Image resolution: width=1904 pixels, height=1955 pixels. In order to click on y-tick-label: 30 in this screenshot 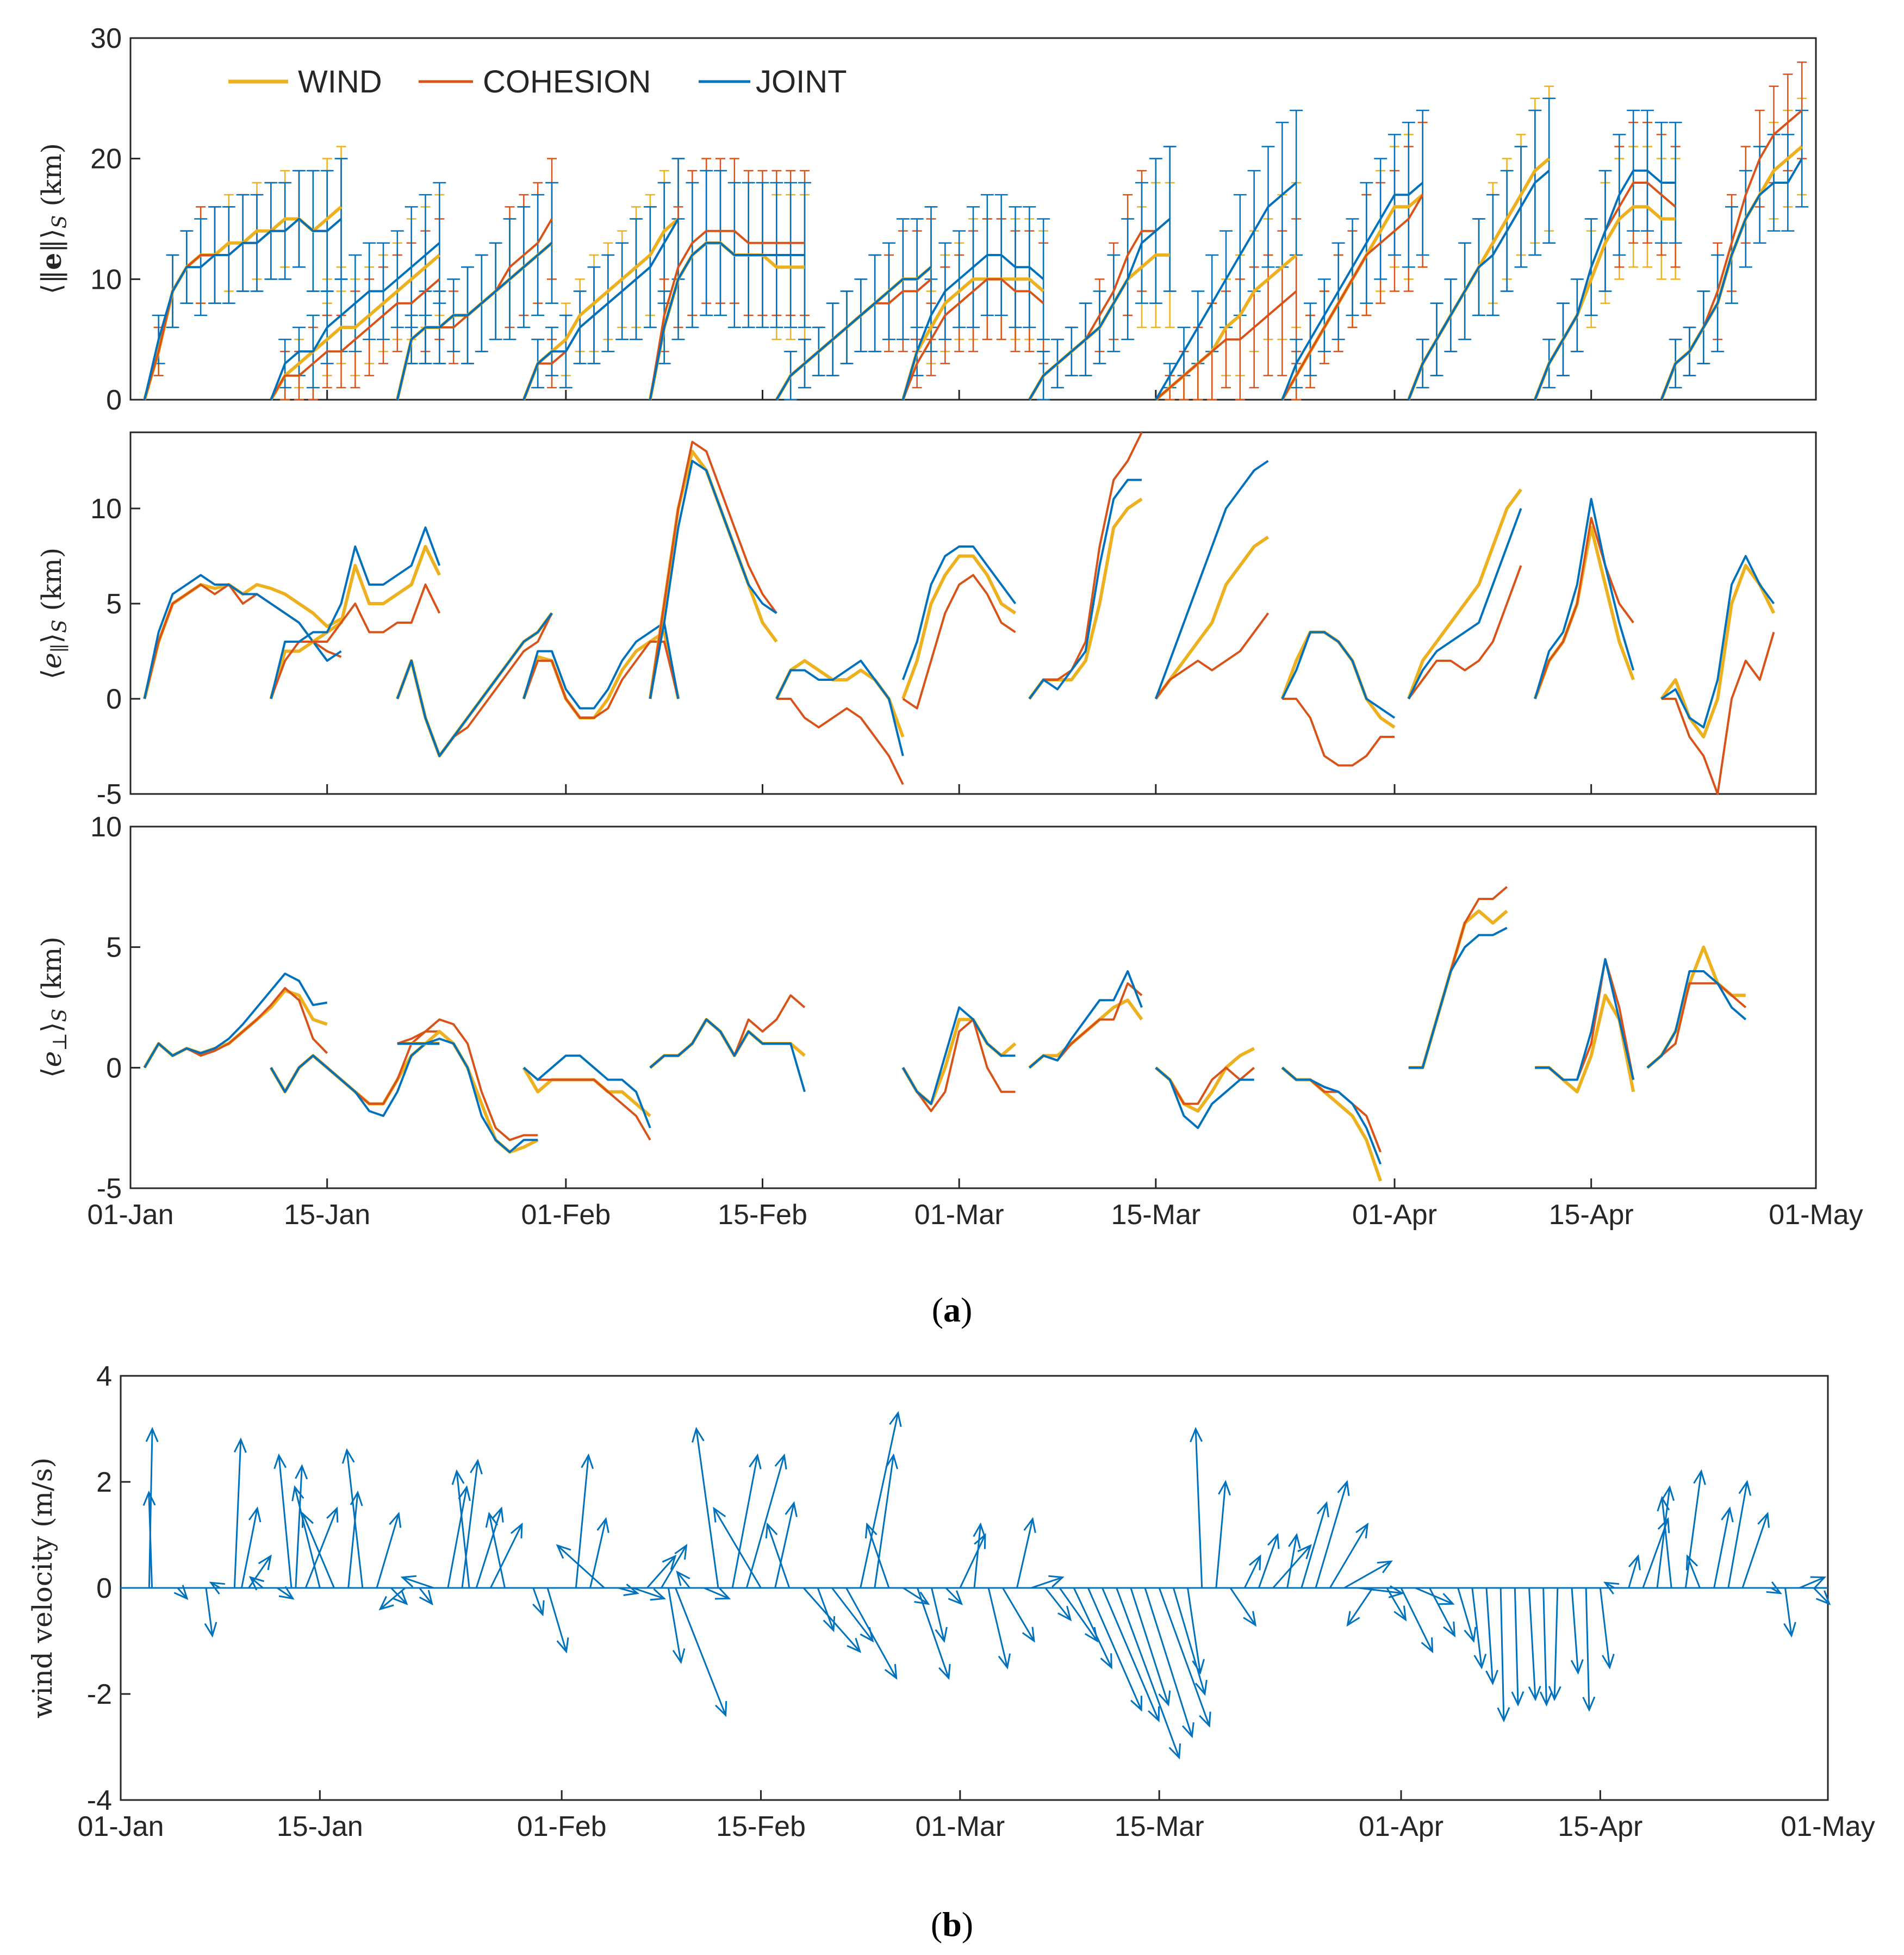, I will do `click(106, 38)`.